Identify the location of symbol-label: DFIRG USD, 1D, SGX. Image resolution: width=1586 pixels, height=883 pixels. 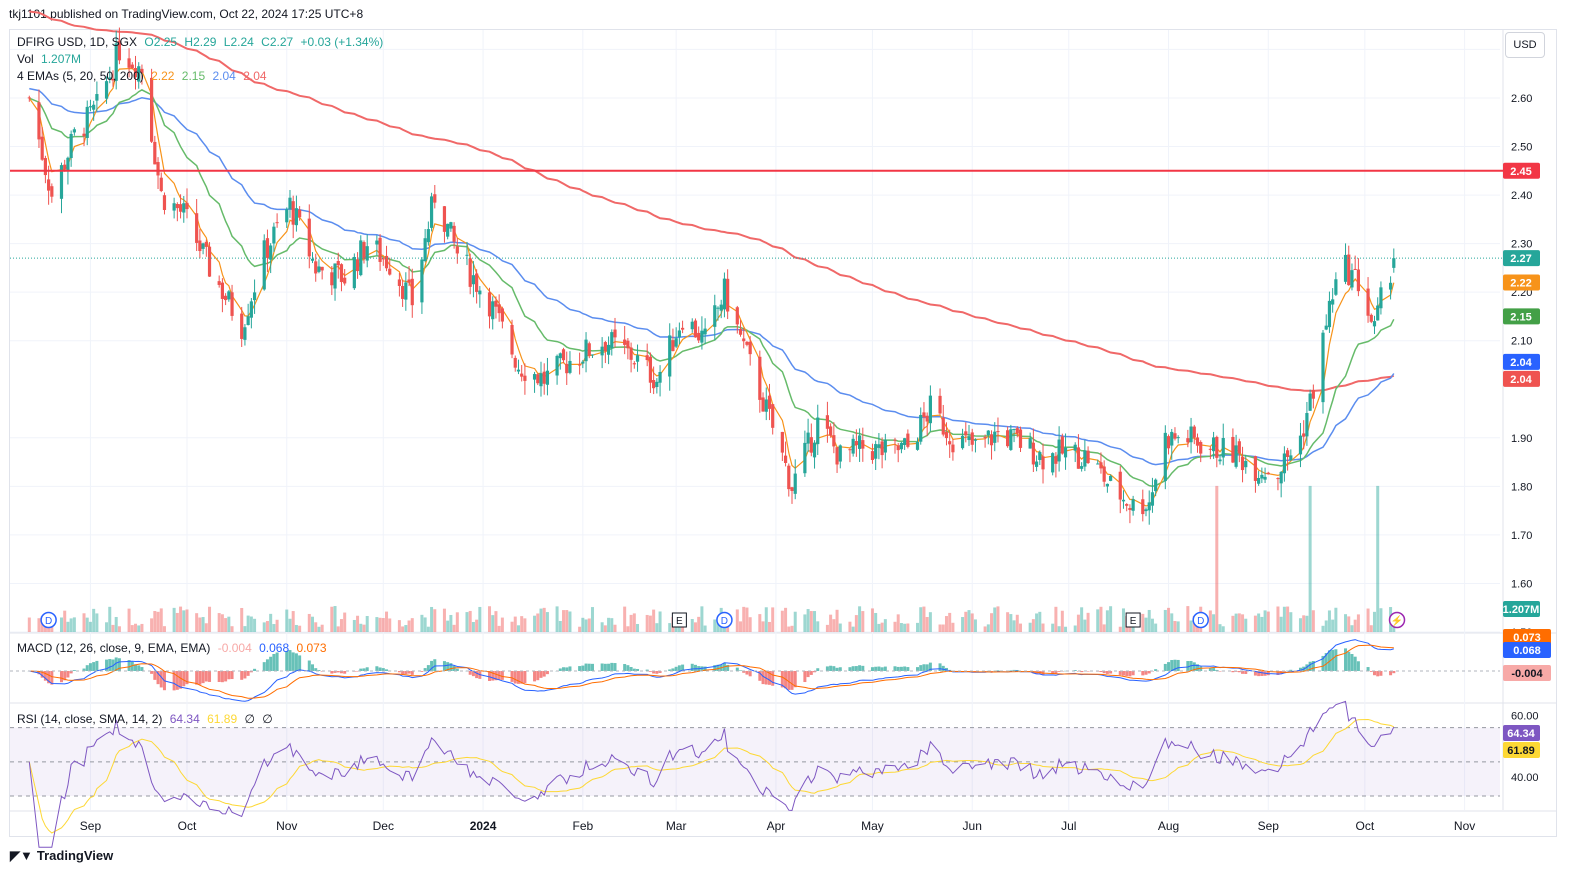
(77, 42).